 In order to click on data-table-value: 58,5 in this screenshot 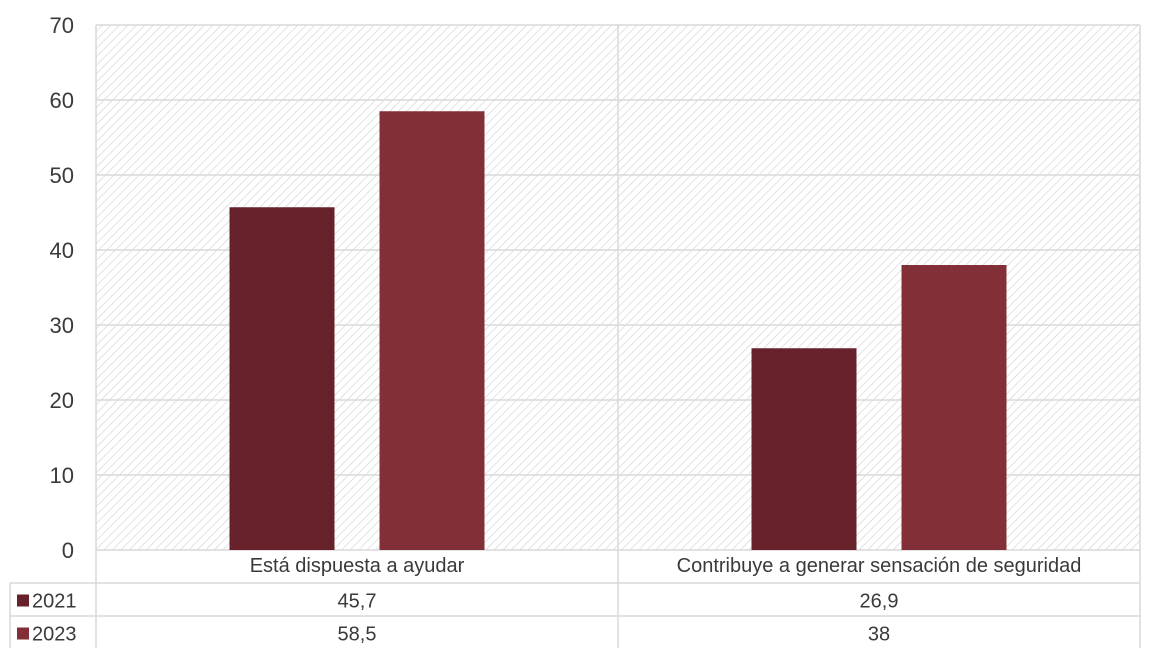, I will do `click(357, 635)`.